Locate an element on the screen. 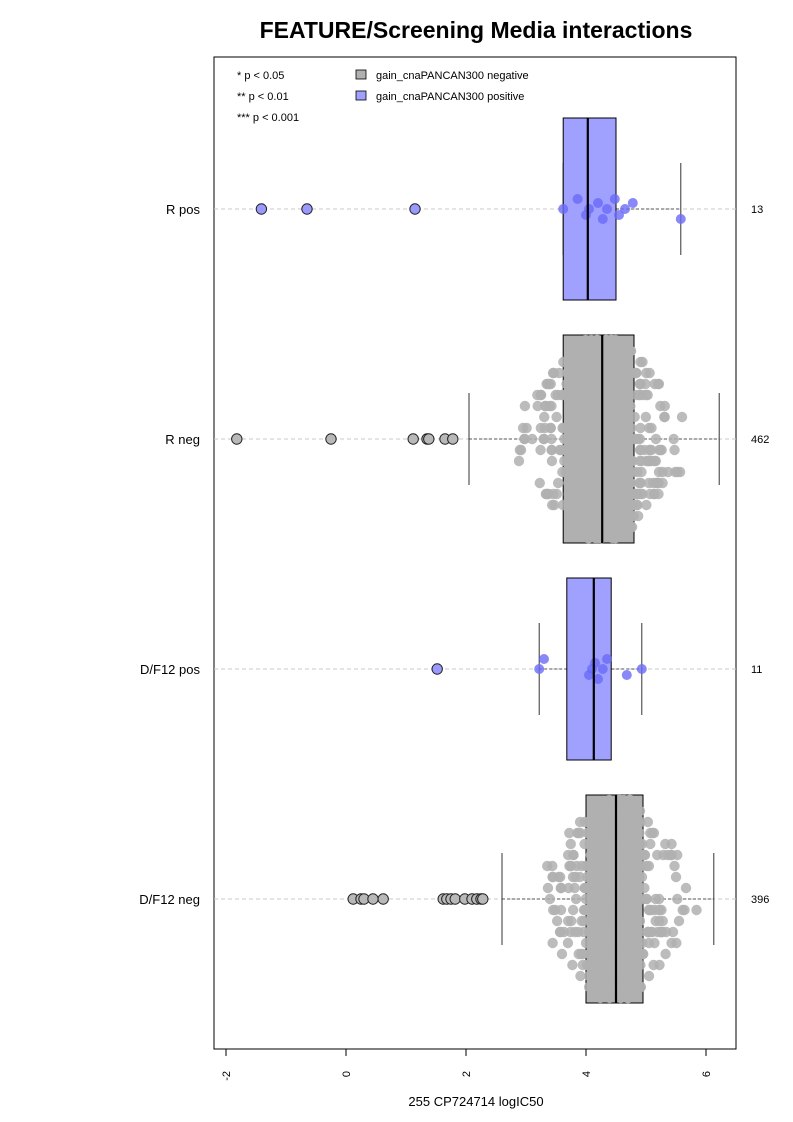  group-0: R pos 13 is located at coordinates (464, 209).